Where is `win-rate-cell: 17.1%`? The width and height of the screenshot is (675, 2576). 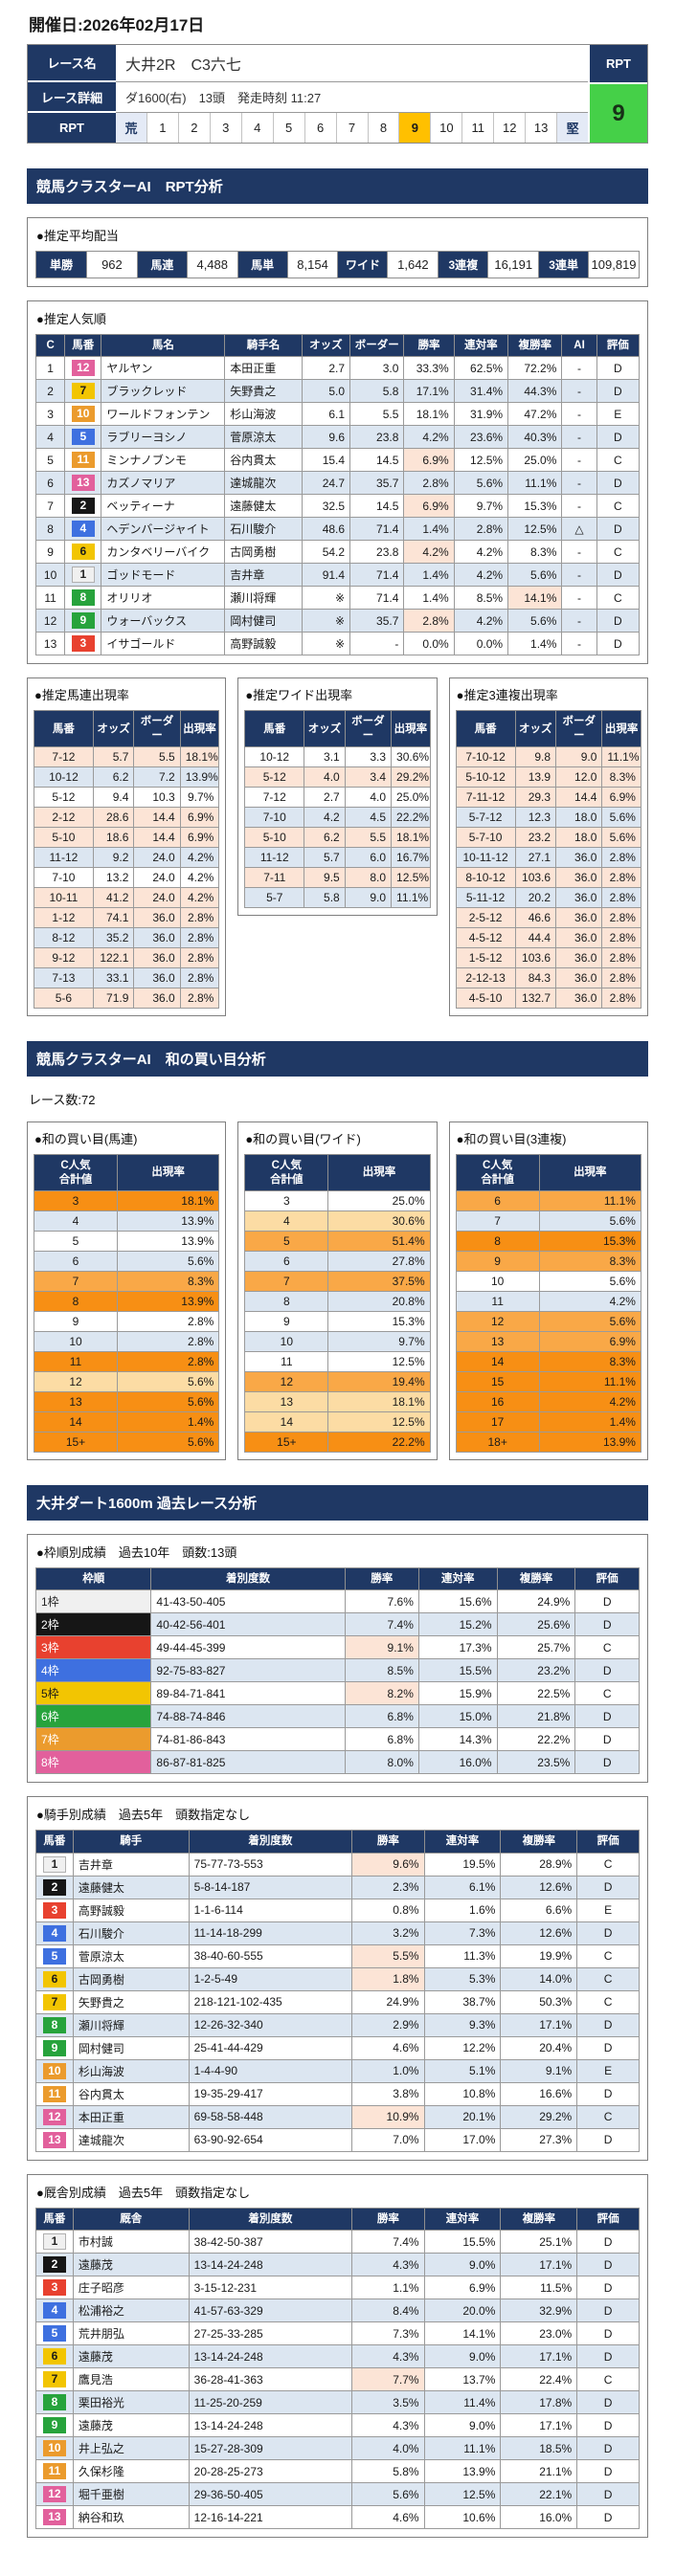
win-rate-cell: 17.1% is located at coordinates (429, 391).